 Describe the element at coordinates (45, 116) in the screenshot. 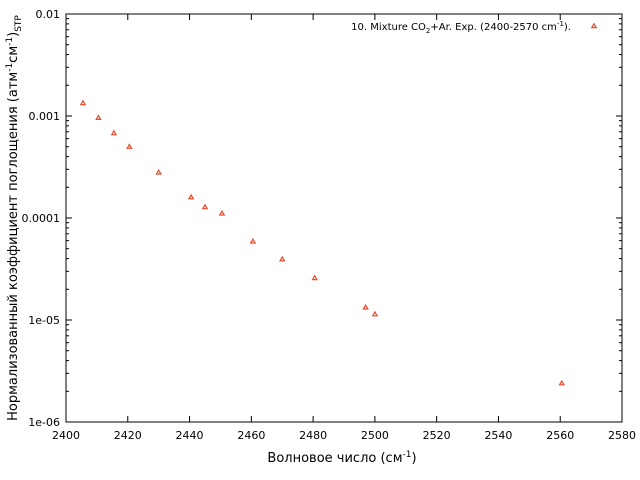

I see `y-tick-label: 0.001` at that location.